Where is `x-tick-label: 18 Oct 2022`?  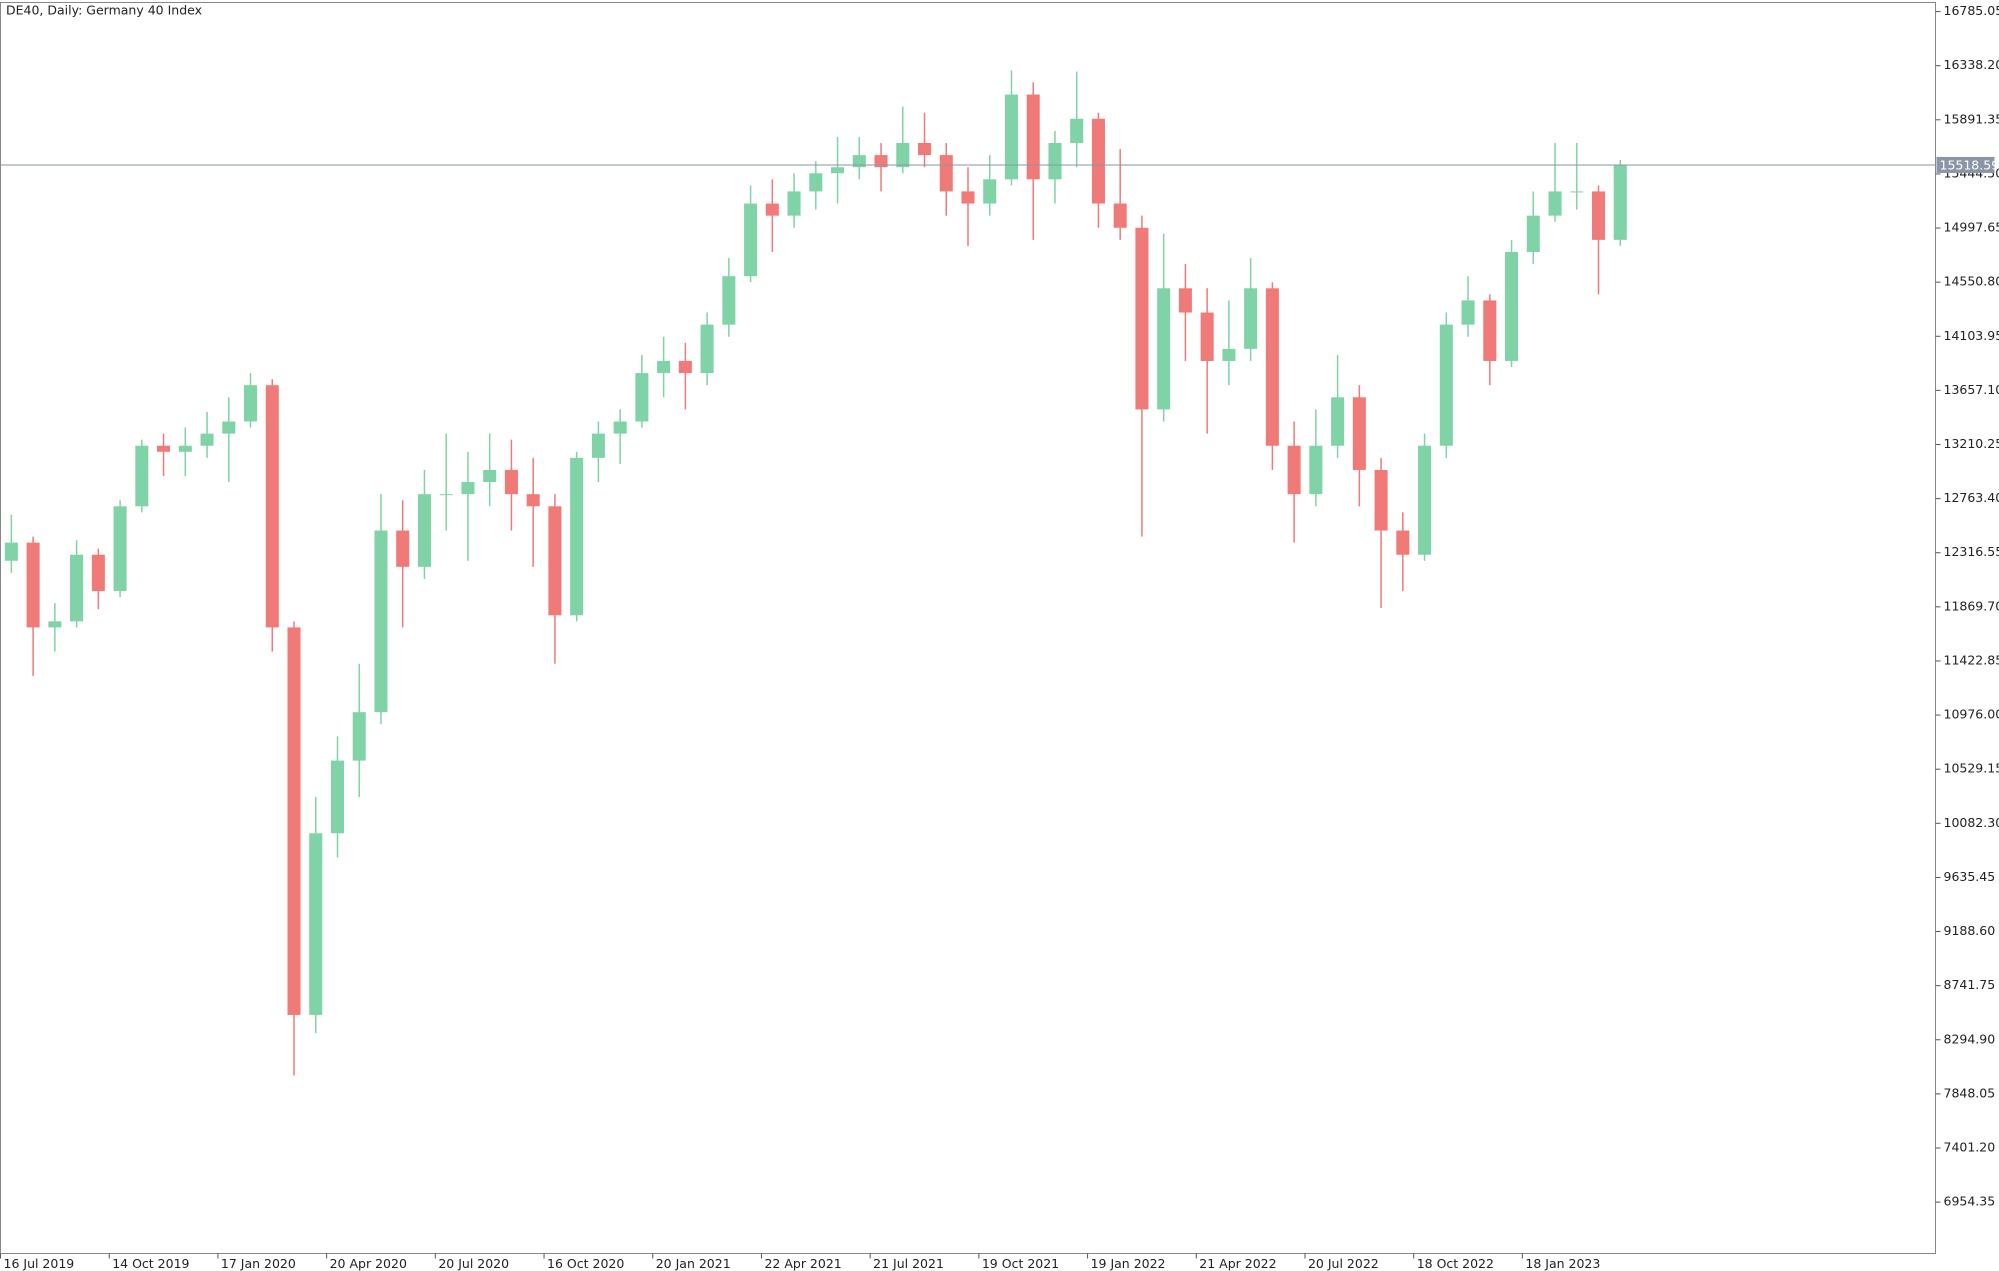
x-tick-label: 18 Oct 2022 is located at coordinates (1455, 1263).